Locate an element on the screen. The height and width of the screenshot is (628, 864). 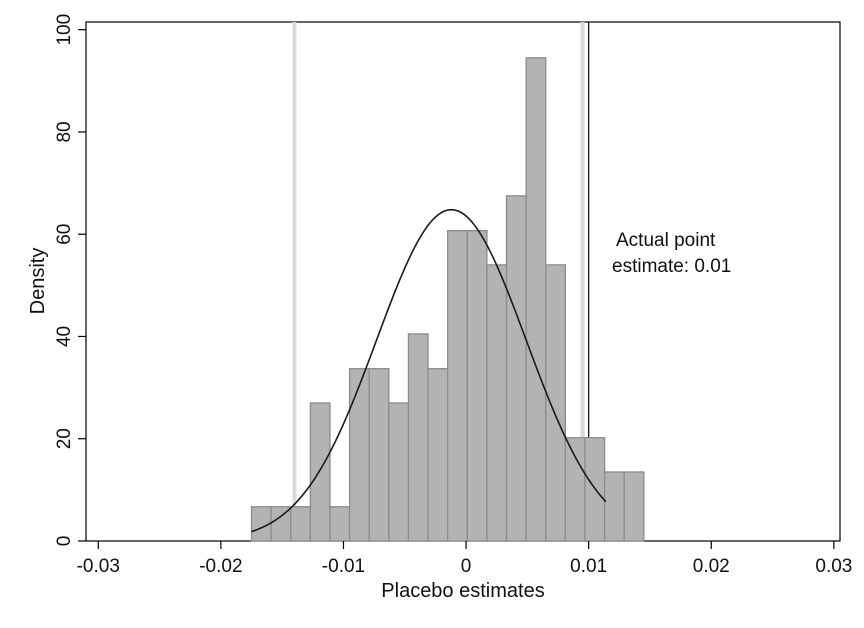
y-tick-label: 60 is located at coordinates (64, 234).